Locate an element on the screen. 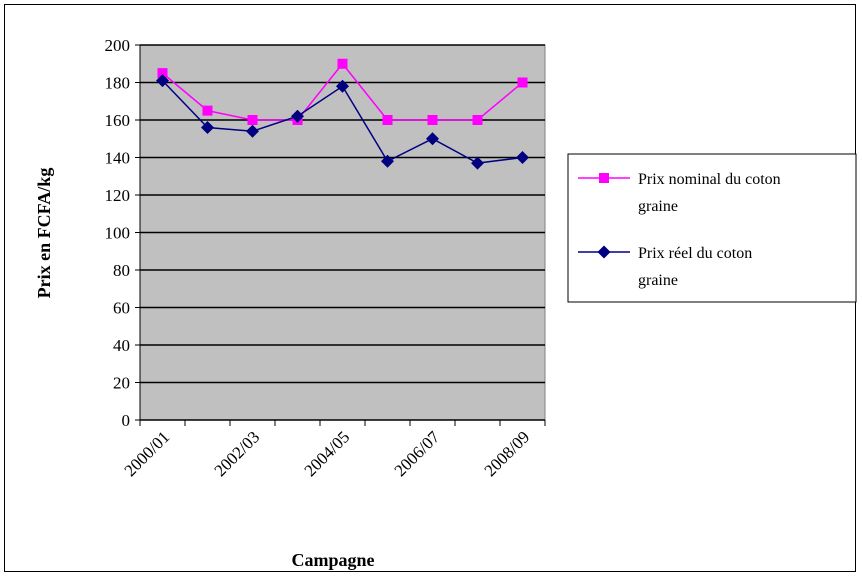 The height and width of the screenshot is (578, 862). y-tick-label: 120 is located at coordinates (118, 195).